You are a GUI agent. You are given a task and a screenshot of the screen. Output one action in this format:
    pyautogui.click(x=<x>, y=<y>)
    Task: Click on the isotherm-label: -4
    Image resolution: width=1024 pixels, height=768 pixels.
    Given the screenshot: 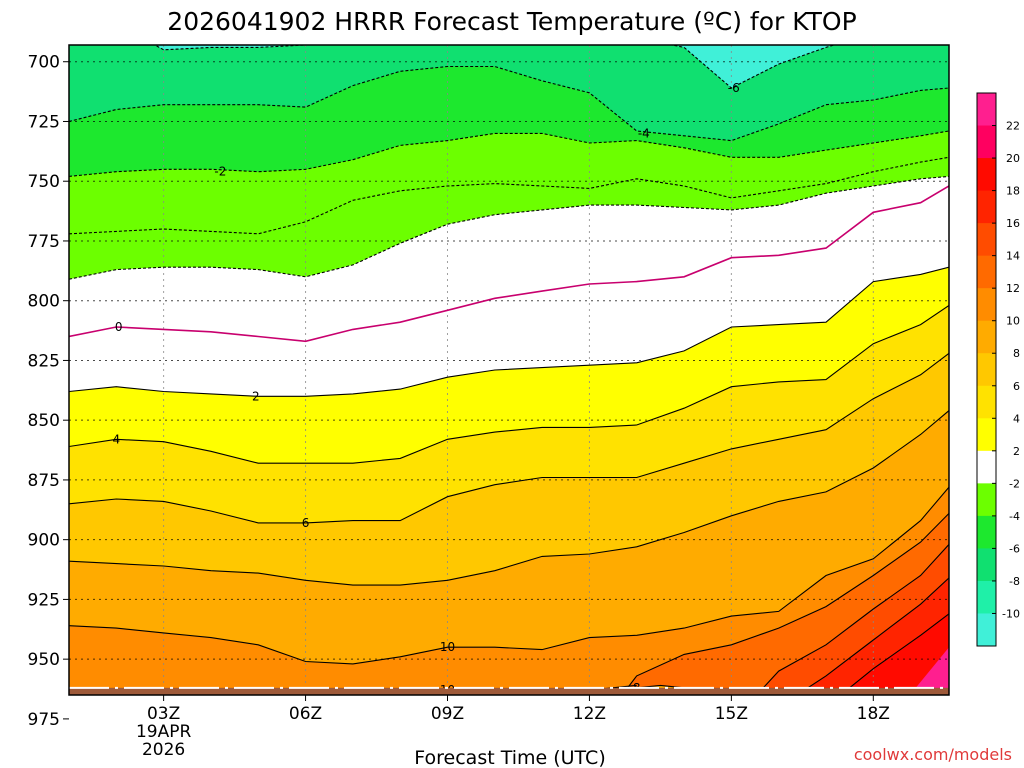 What is the action you would take?
    pyautogui.click(x=644, y=133)
    